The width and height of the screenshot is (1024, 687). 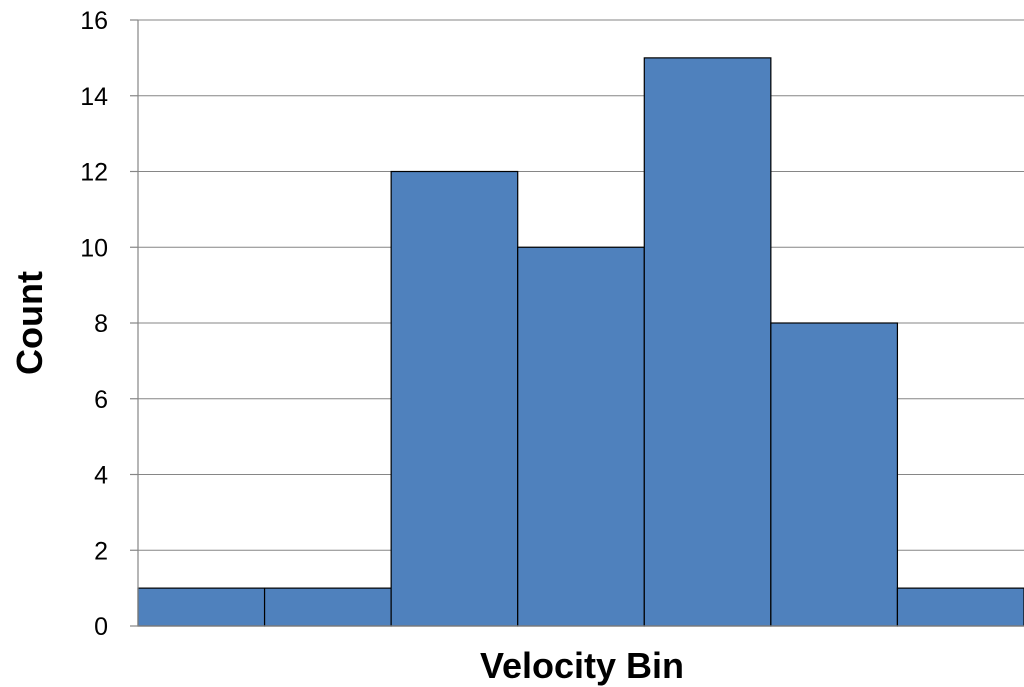 I want to click on y-tick-label: 2, so click(x=101, y=551).